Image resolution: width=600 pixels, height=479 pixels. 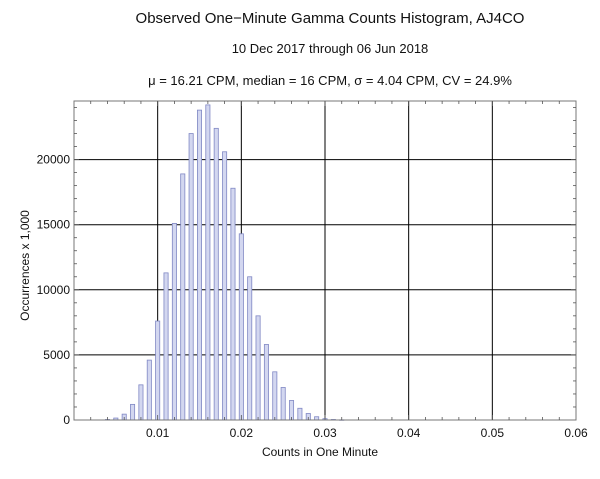 What do you see at coordinates (325, 433) in the screenshot?
I see `x-tick-label: 0.03` at bounding box center [325, 433].